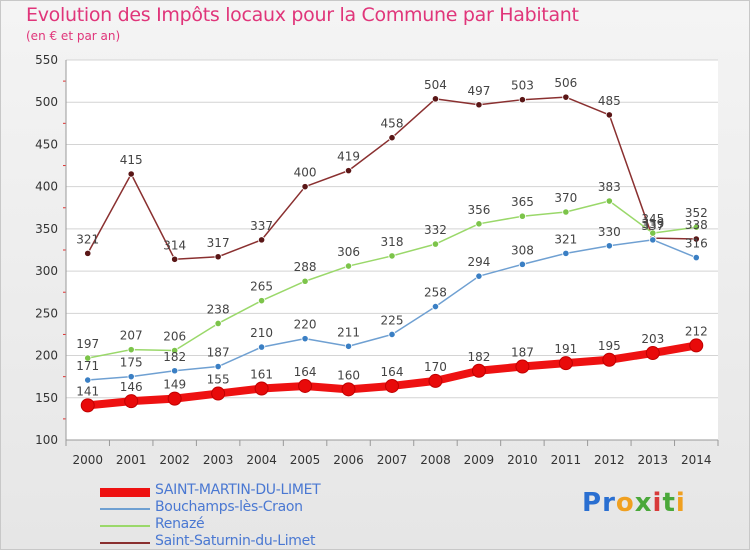 Image resolution: width=750 pixels, height=552 pixels. Describe the element at coordinates (229, 507) in the screenshot. I see `legend-label: Bouchamps-lès-Craon` at that location.